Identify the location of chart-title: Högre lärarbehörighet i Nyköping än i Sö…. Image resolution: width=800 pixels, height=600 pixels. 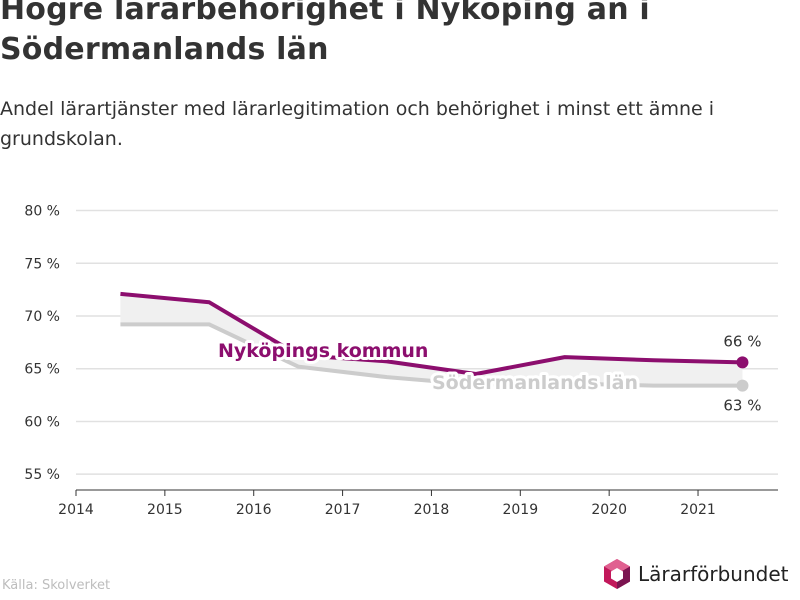
(325, 33).